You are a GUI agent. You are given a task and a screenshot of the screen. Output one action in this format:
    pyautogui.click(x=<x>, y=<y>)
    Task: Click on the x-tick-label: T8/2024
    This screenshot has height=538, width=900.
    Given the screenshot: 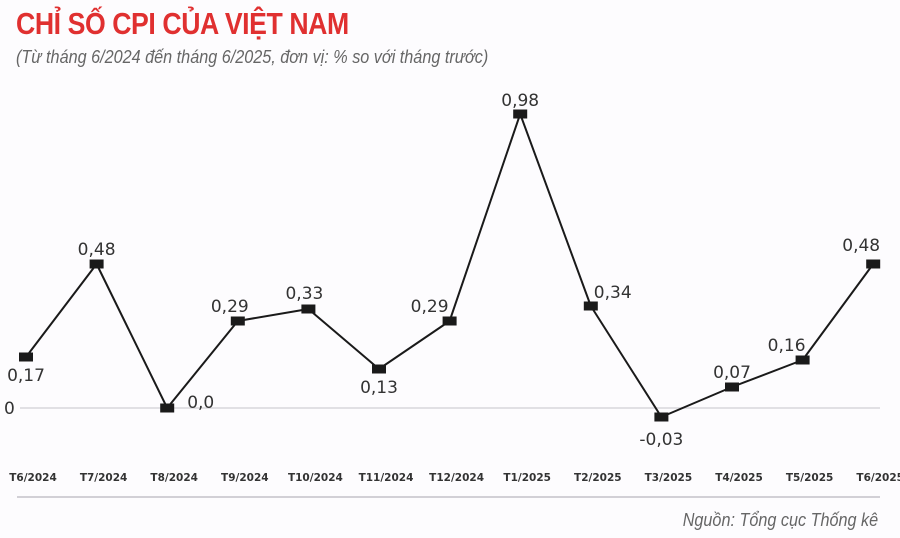 What is the action you would take?
    pyautogui.click(x=174, y=478)
    